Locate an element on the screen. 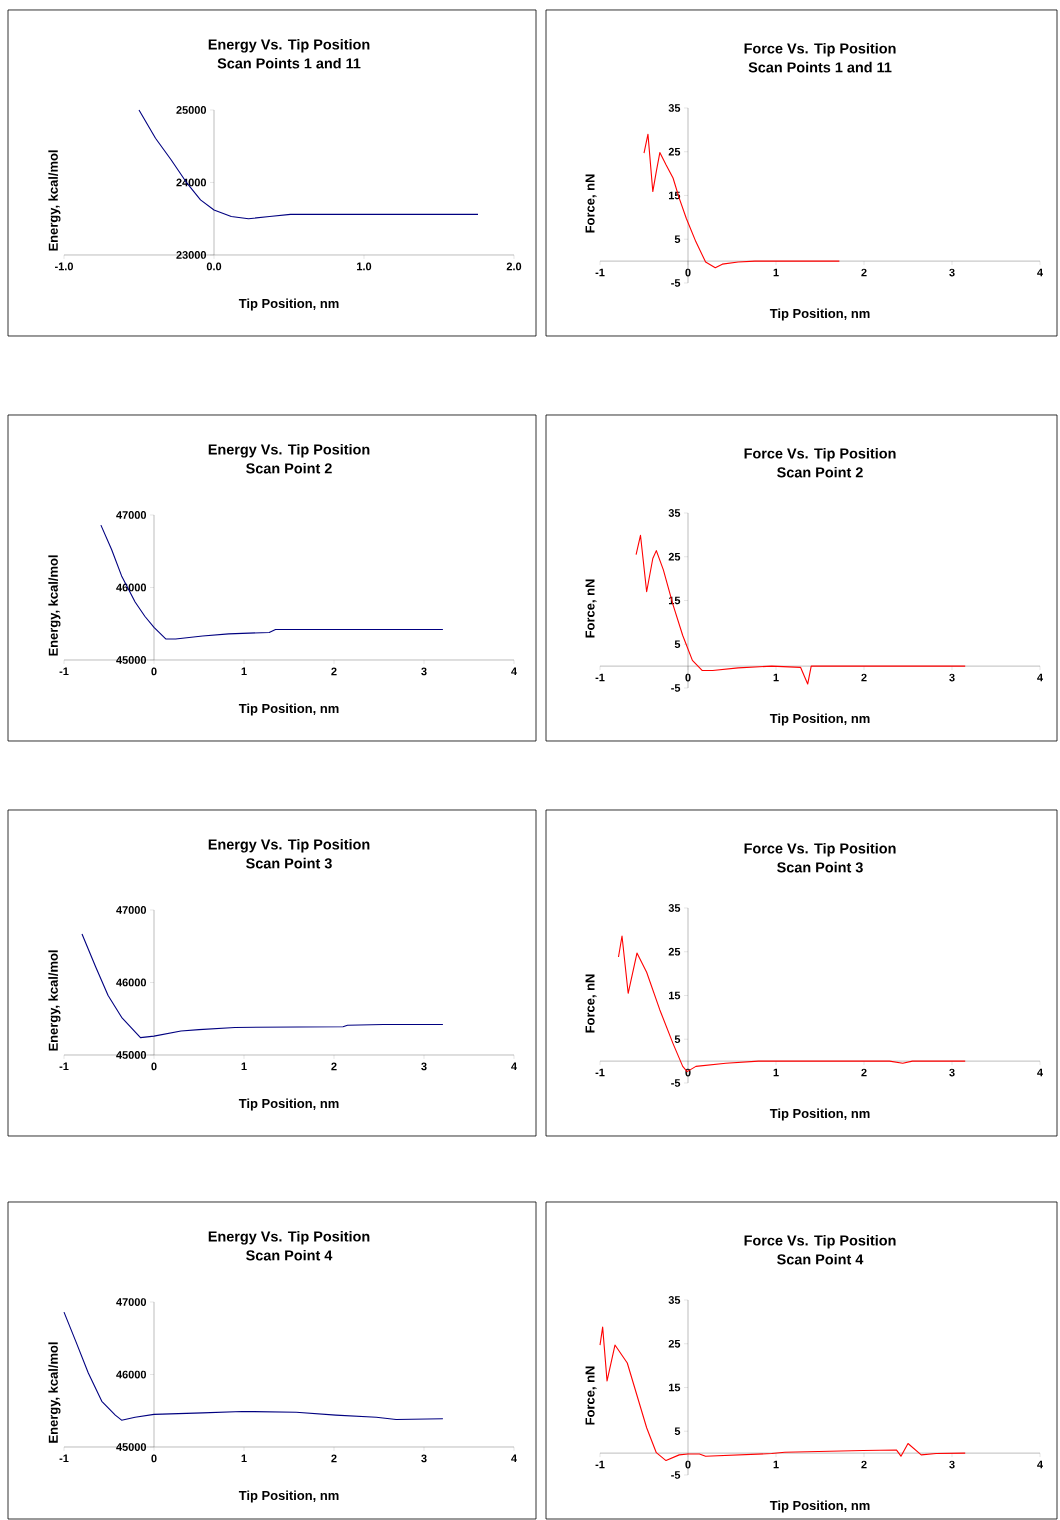 Image resolution: width=1060 pixels, height=1520 pixels. x-tick-label: -1.0 is located at coordinates (63, 266).